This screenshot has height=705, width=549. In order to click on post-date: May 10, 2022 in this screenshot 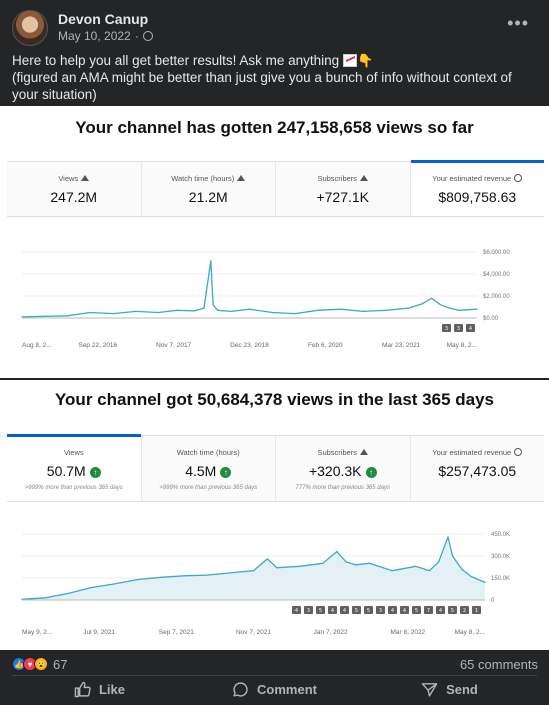, I will do `click(94, 36)`.